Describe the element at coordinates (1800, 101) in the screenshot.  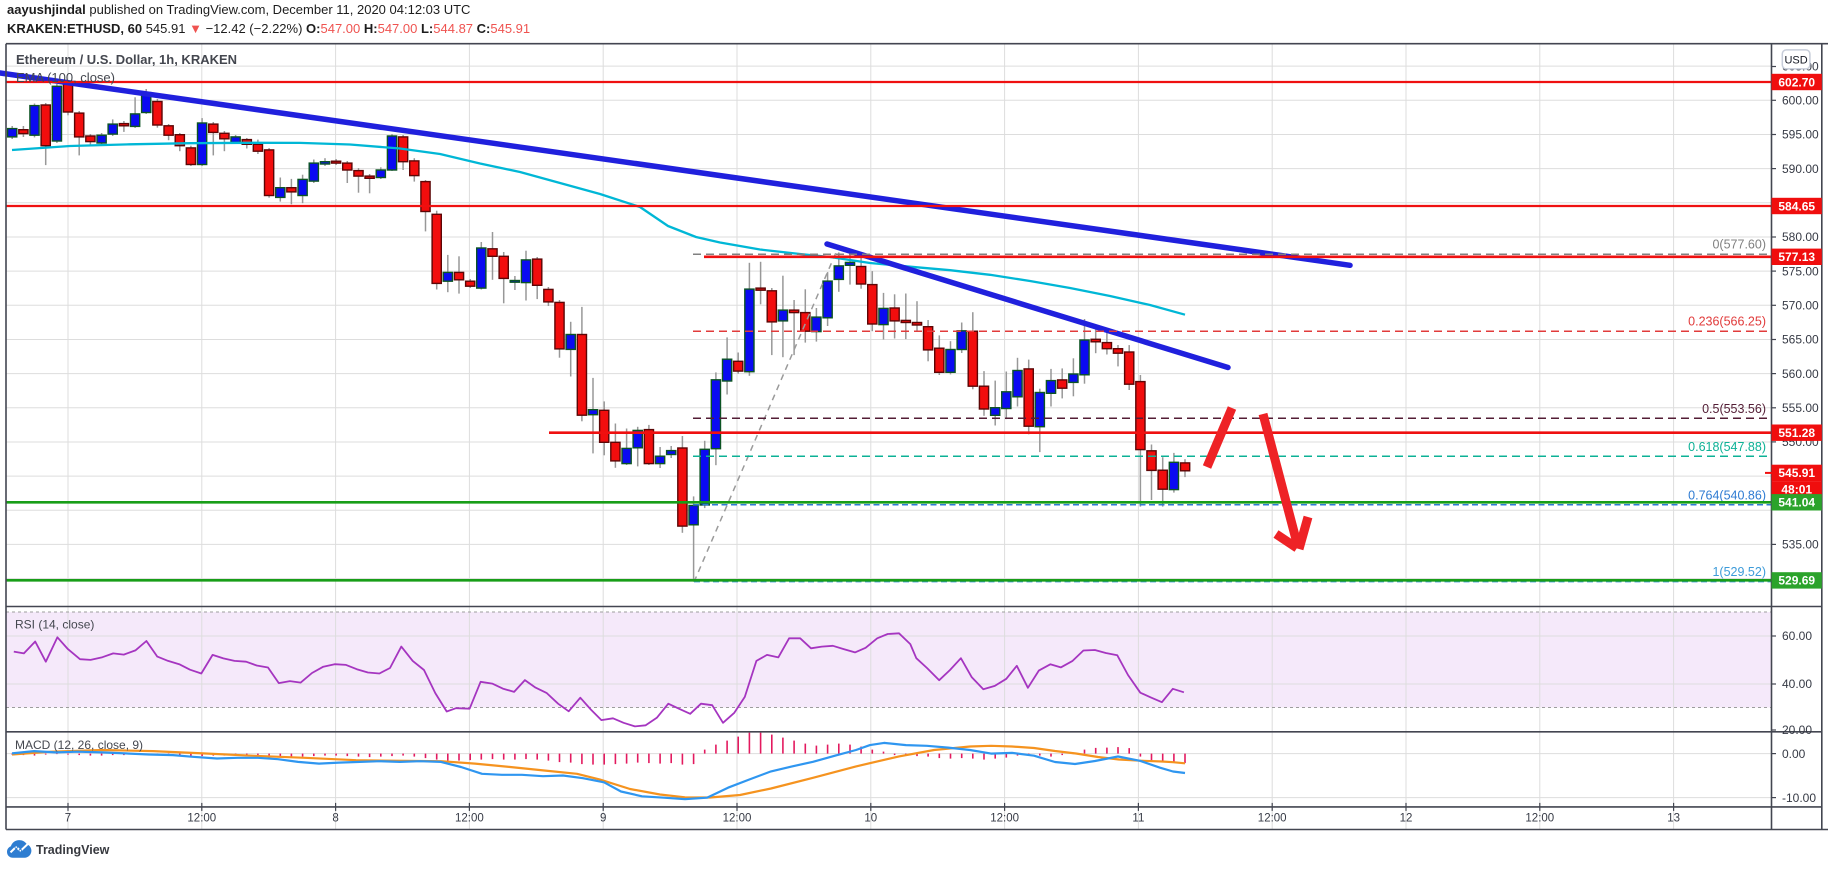
I see `svg-text: 600.00` at that location.